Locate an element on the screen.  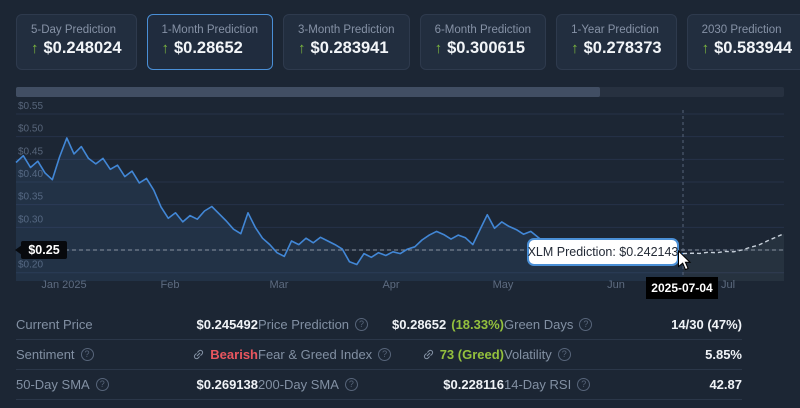
stat-current-price: Current Price $0.245492 is located at coordinates (137, 325).